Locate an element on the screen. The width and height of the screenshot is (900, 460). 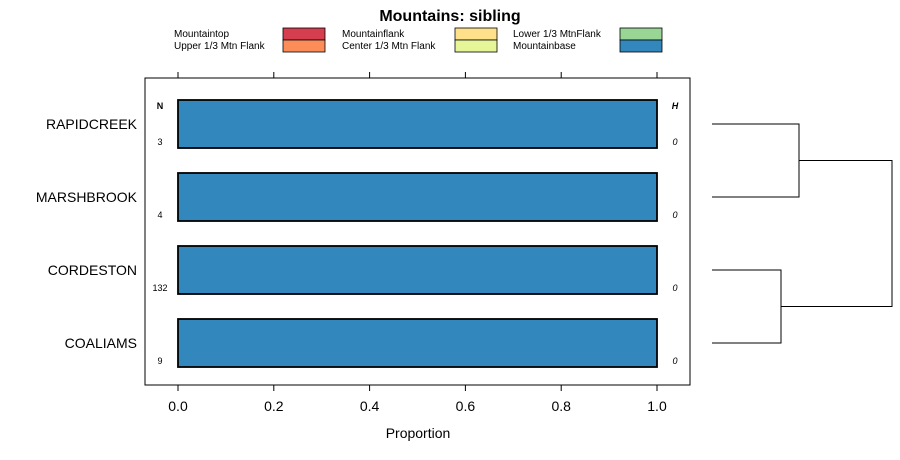
tick-label-0-8: 0.8 is located at coordinates (561, 406).